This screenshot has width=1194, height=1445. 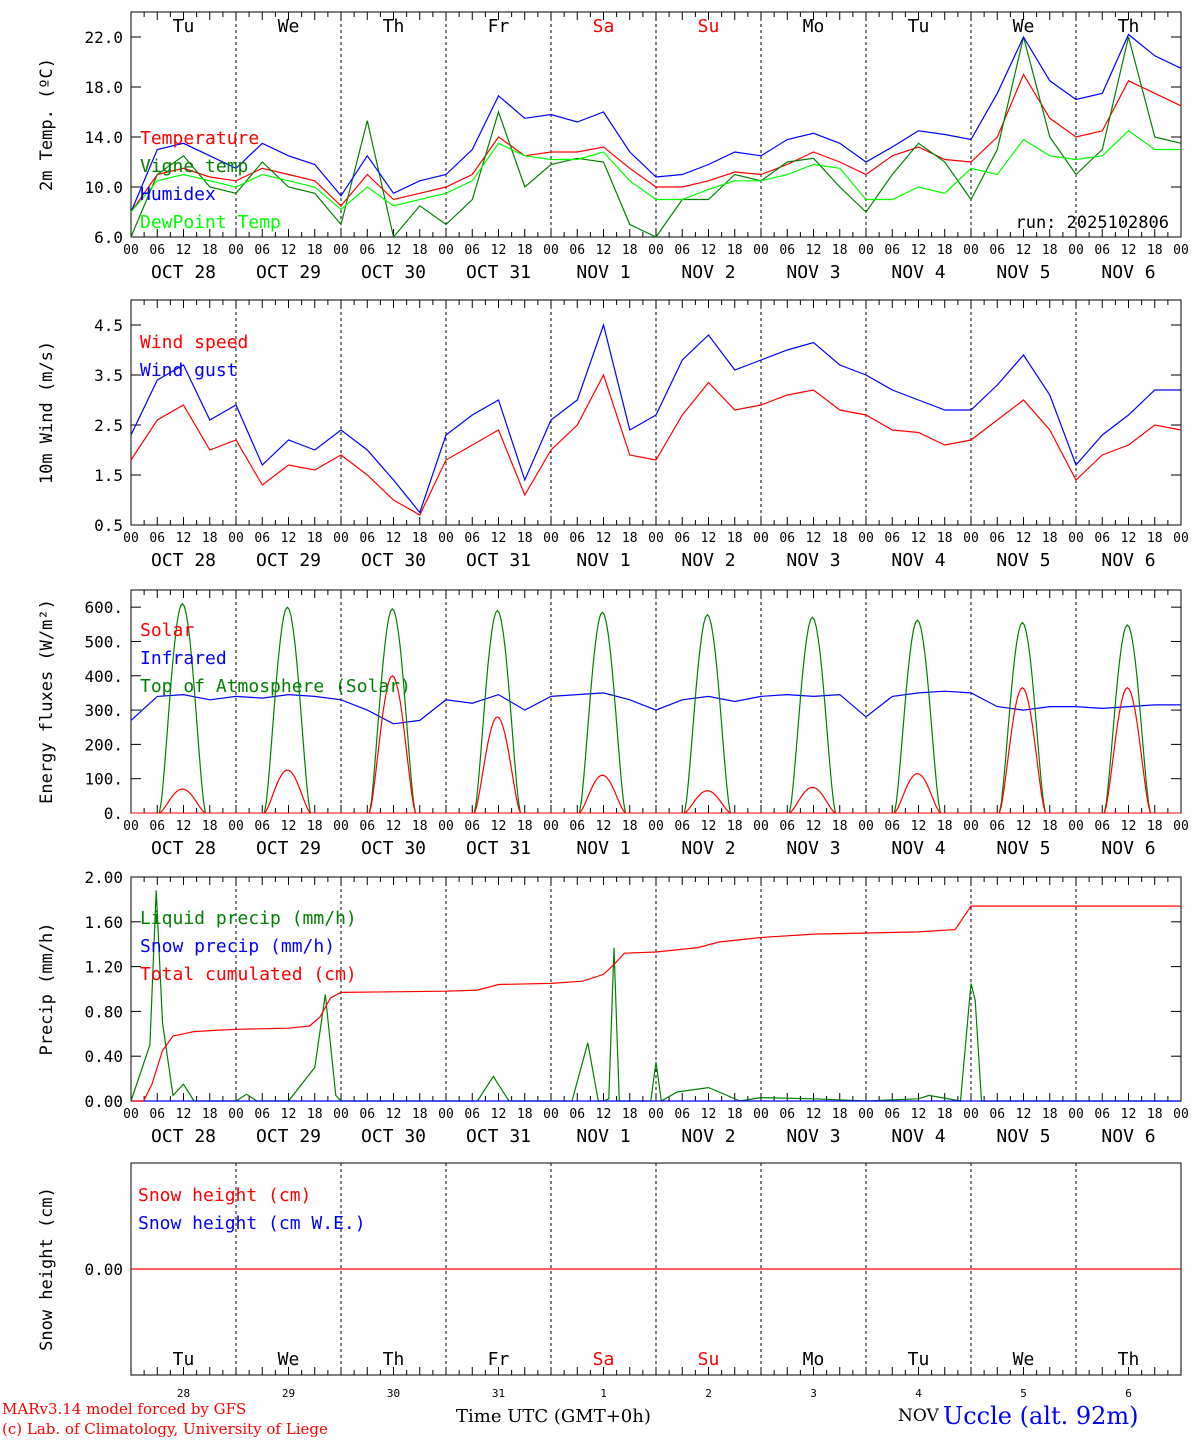 I want to click on x-date-label: NOV 3, so click(x=813, y=272).